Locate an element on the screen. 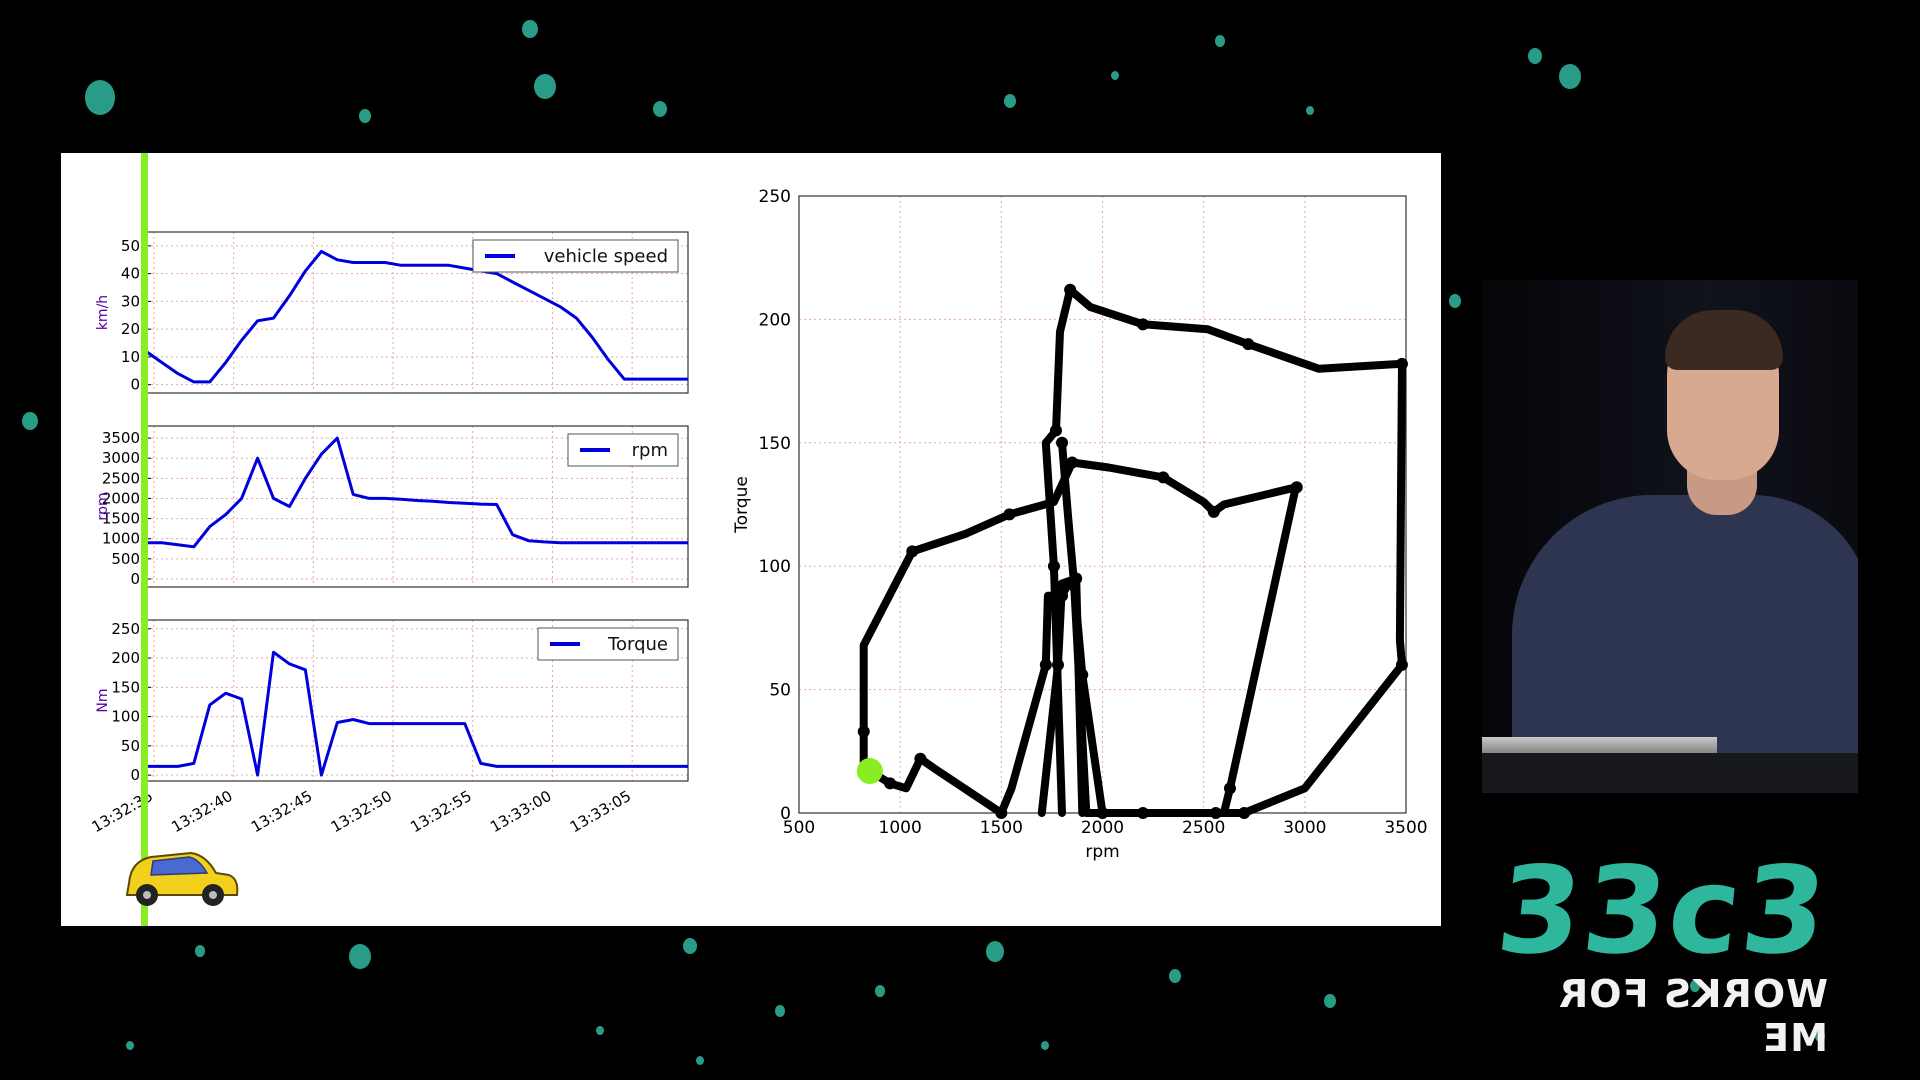  ytick-label: 3500 is located at coordinates (121, 438).